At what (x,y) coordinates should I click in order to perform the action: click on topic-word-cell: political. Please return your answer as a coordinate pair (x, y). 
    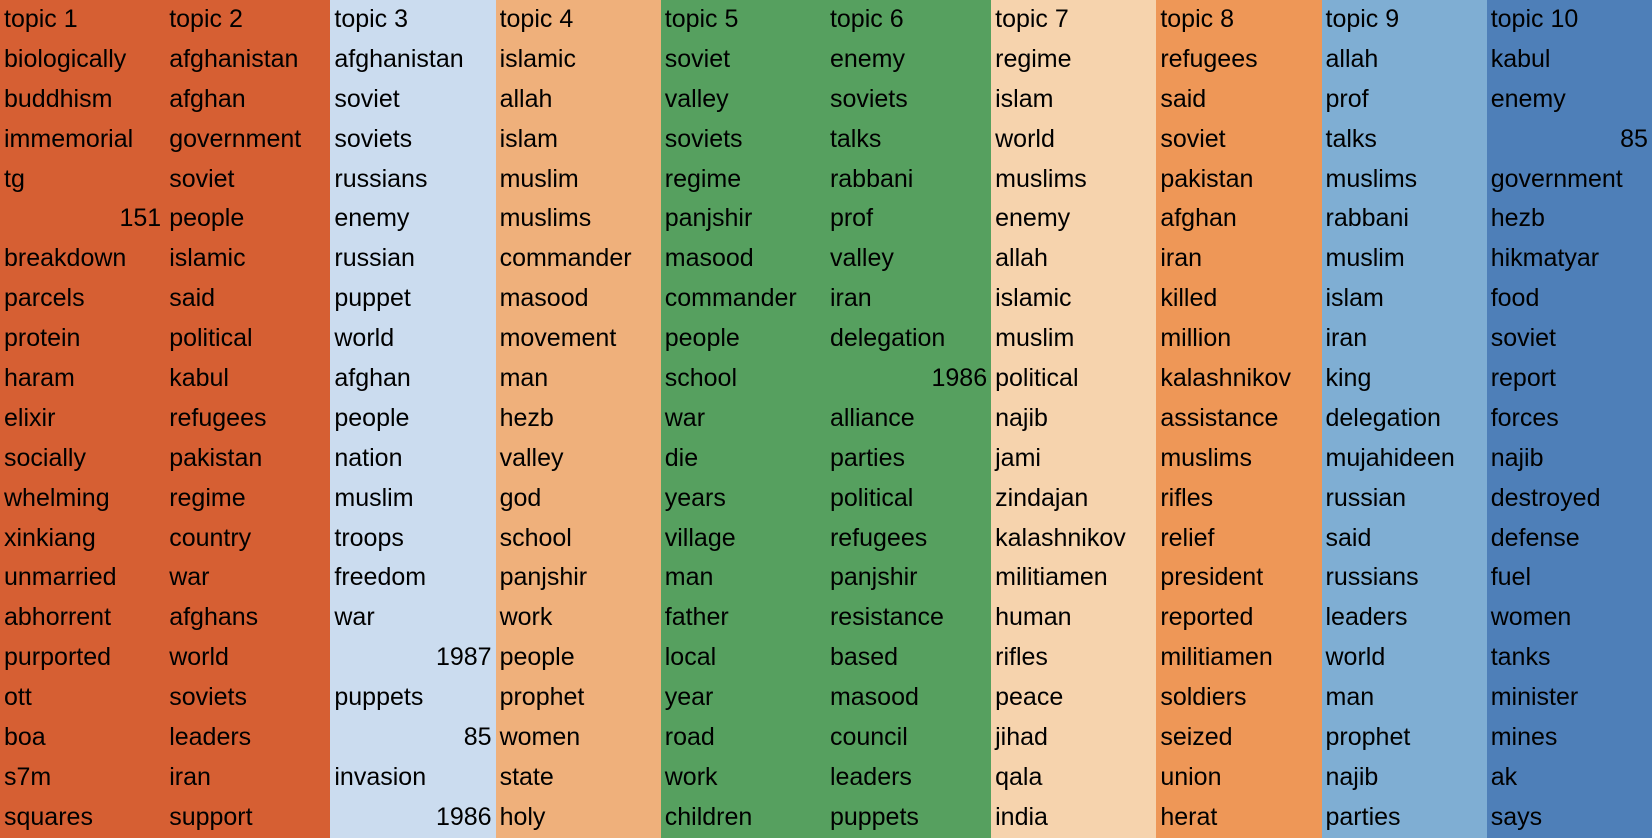
    Looking at the image, I should click on (211, 338).